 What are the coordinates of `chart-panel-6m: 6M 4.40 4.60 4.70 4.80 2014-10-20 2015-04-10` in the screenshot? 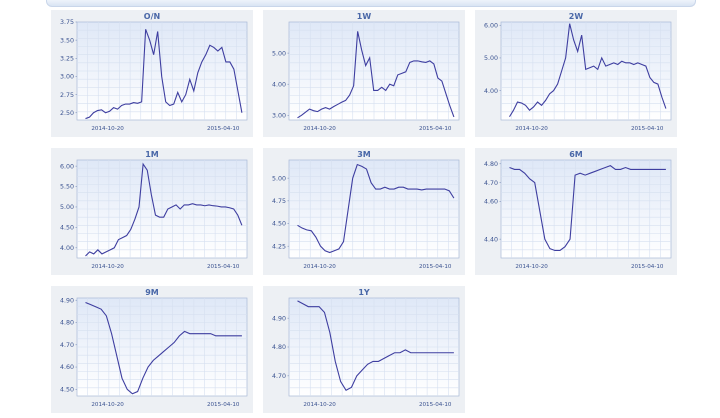 It's located at (576, 211).